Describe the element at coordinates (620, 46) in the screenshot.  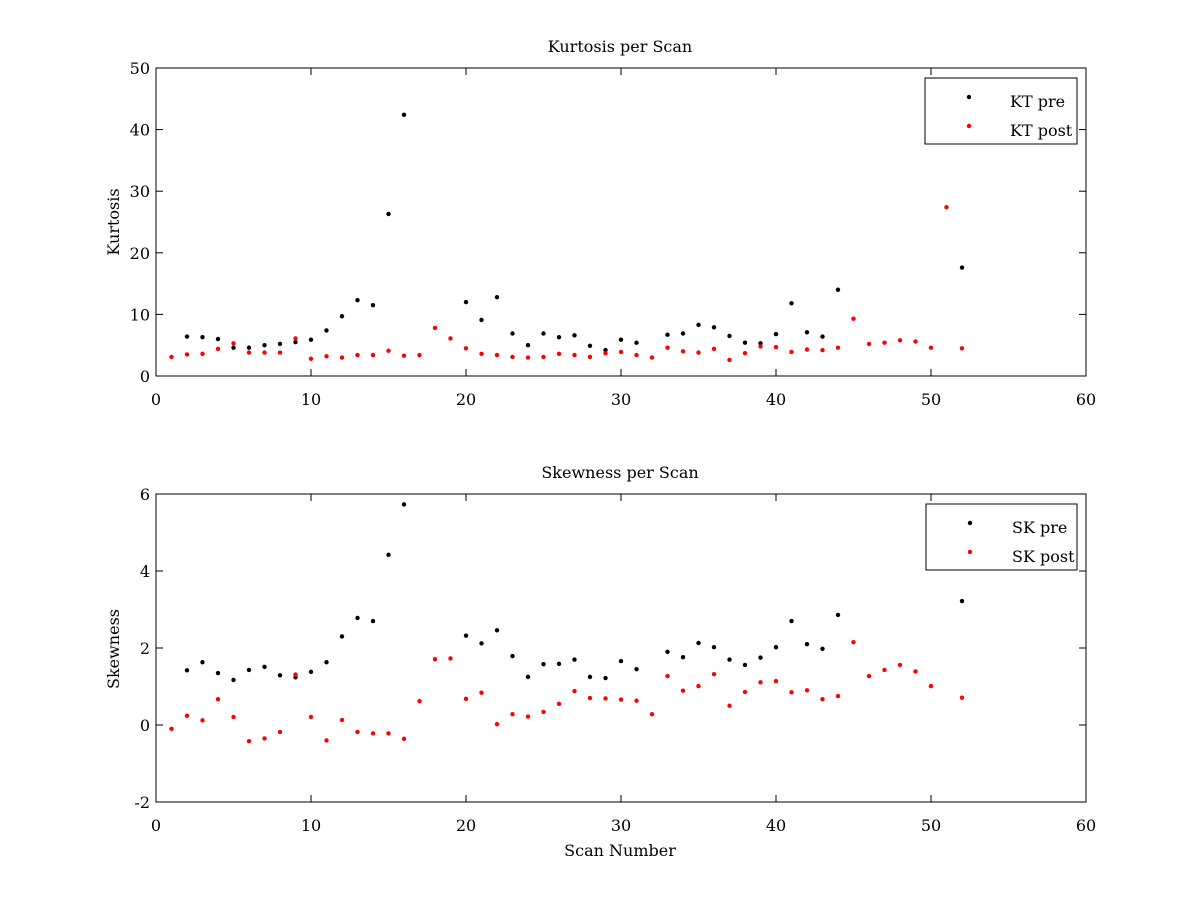
I see `chart-title: Kurtosis per Scan` at that location.